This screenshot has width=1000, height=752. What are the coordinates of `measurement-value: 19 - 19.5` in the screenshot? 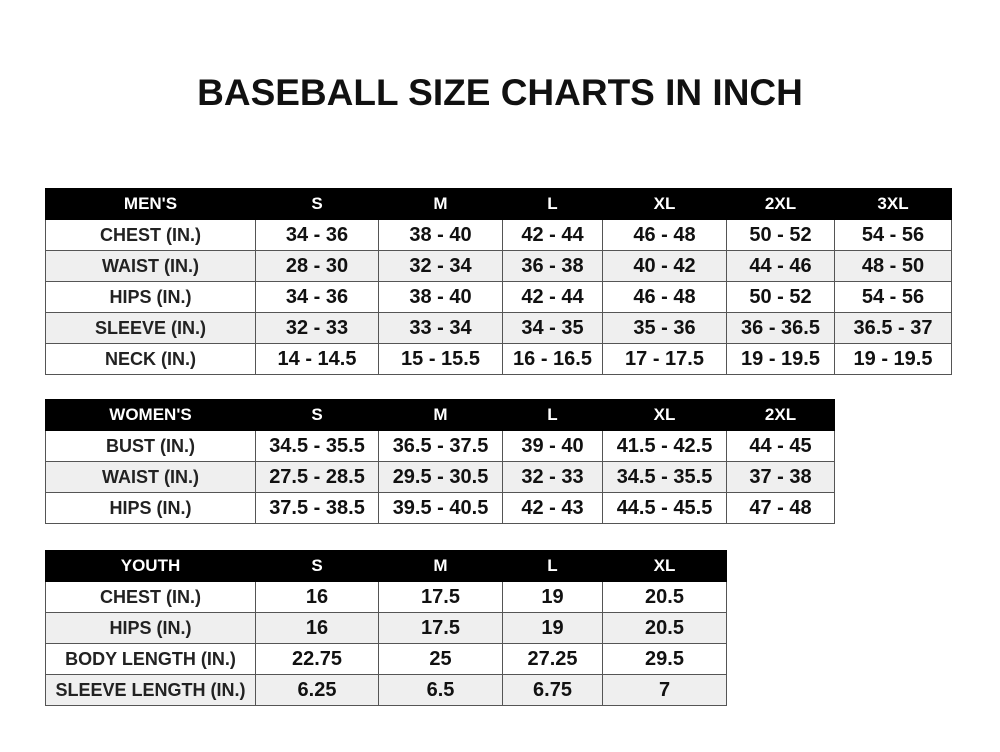 It's located at (780, 359).